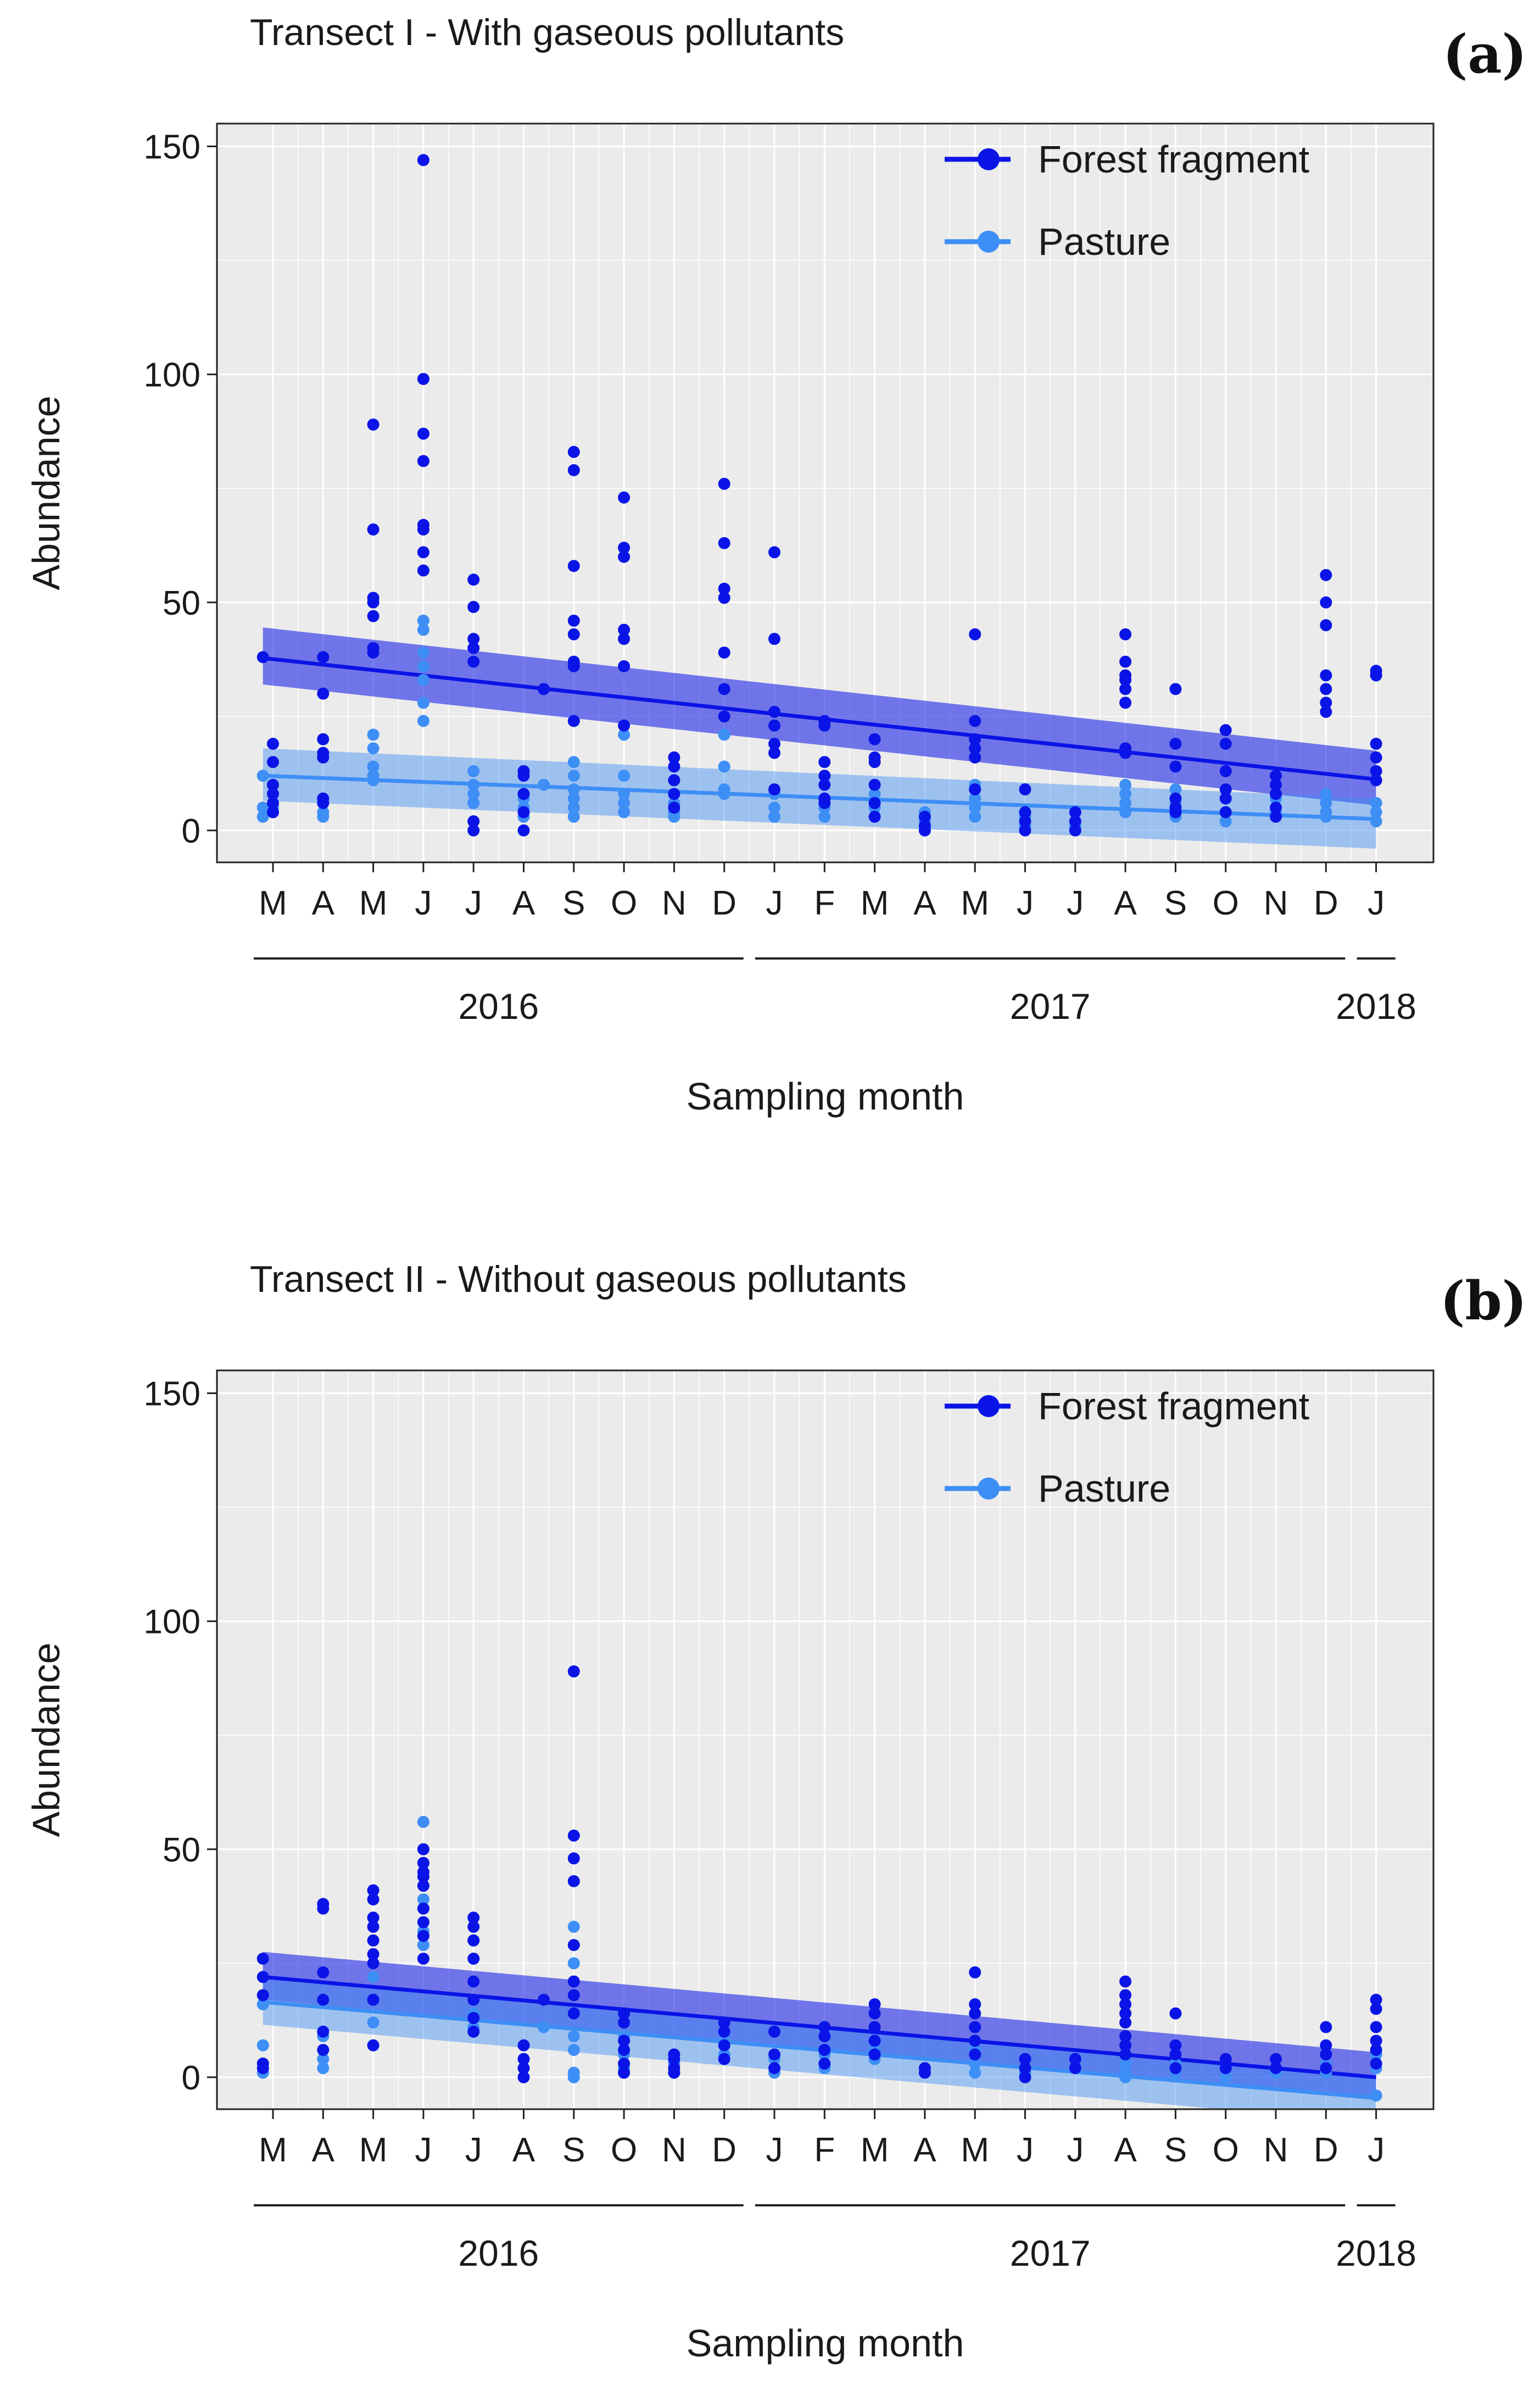 The image size is (1540, 2397). What do you see at coordinates (825, 2150) in the screenshot?
I see `x-tick-label-month: F` at bounding box center [825, 2150].